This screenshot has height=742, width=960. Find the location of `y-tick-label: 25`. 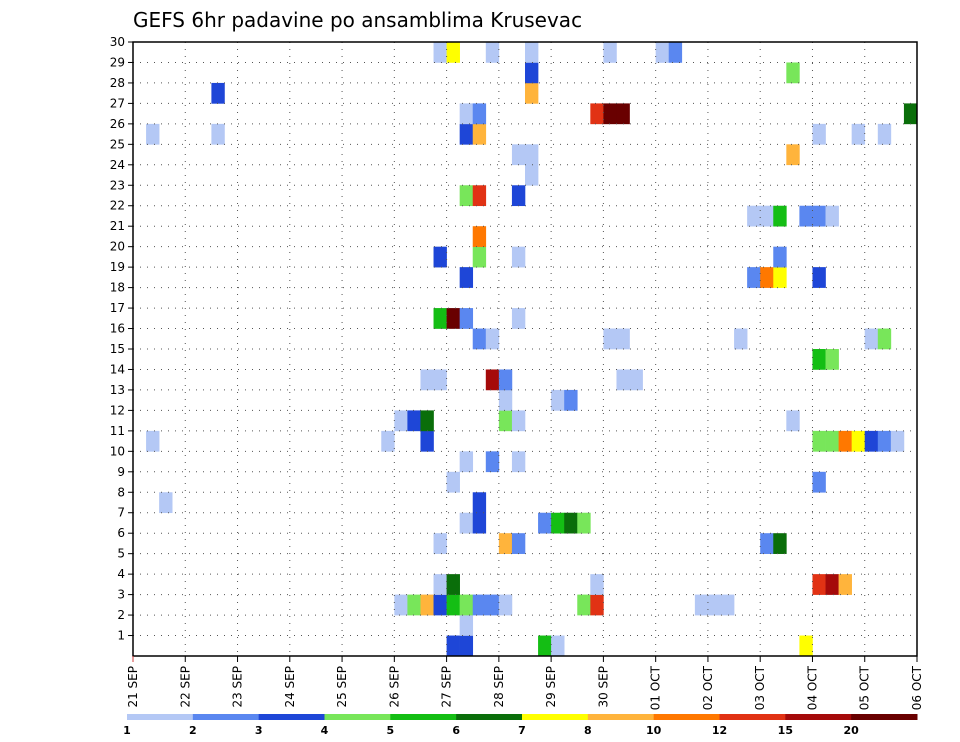

y-tick-label: 25 is located at coordinates (117, 144).